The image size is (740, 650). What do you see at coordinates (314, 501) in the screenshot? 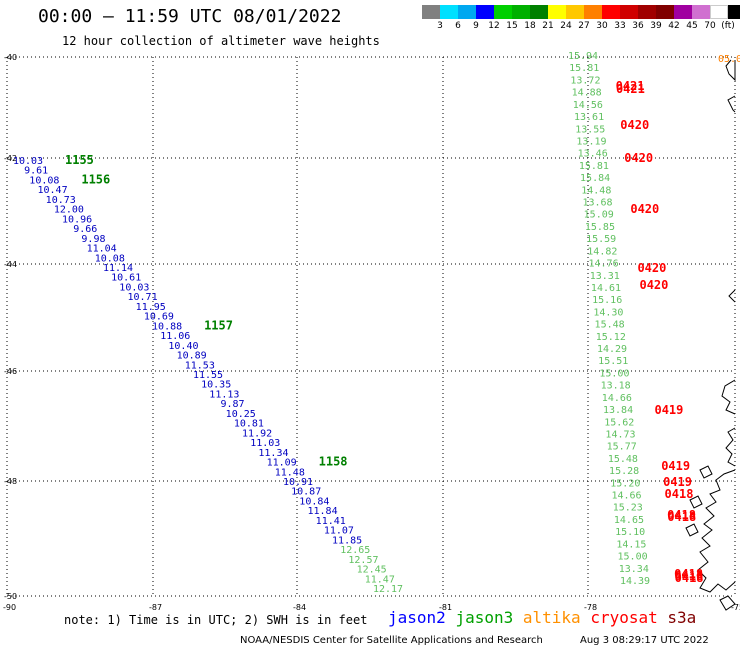
I see `swh-value: 10.84` at bounding box center [314, 501].